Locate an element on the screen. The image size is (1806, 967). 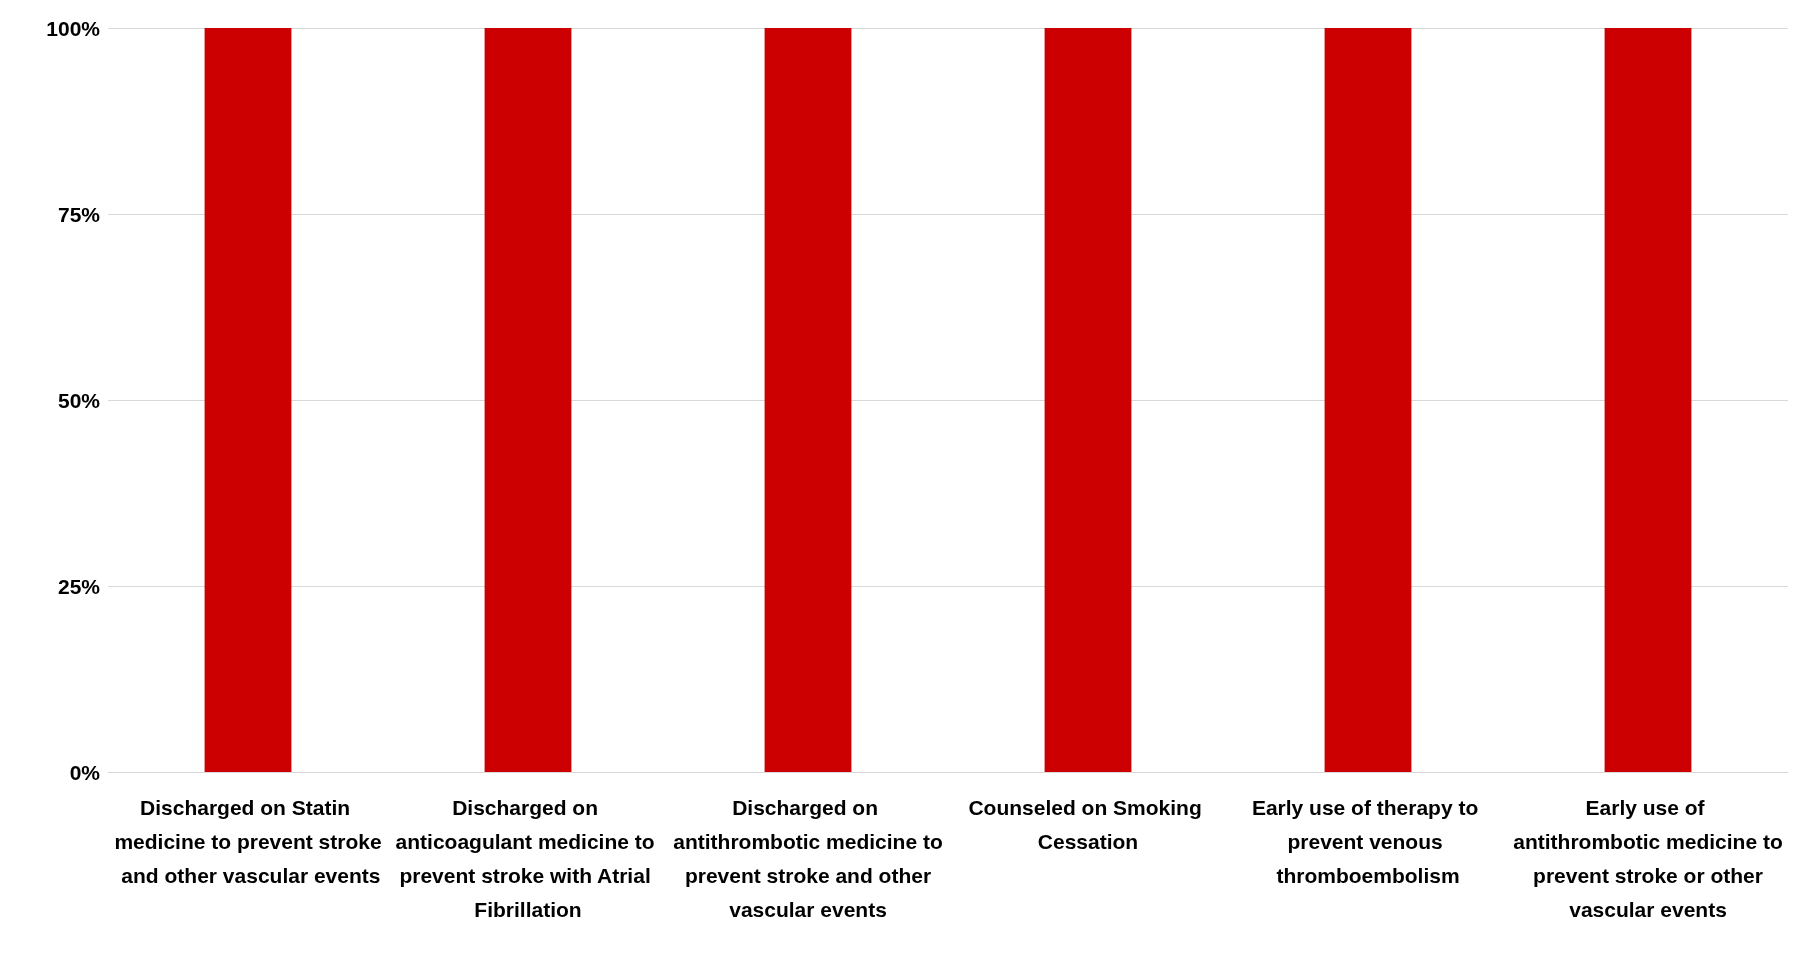
x-tick-label: Early use of antithrombotic medicine to prevent stroke or other vascular events is located at coordinates (1648, 858).